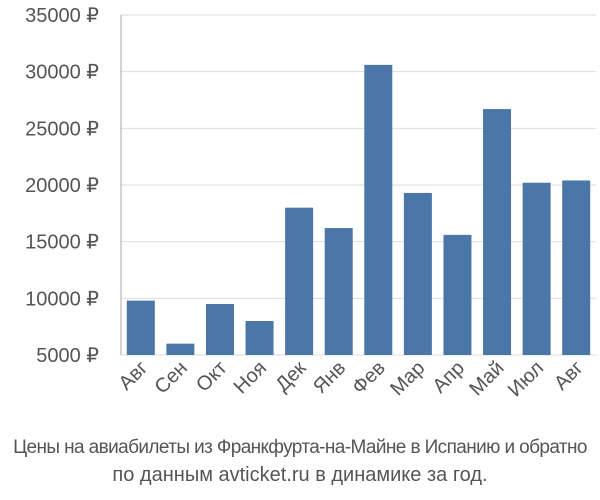 Image resolution: width=600 pixels, height=500 pixels. I want to click on x-tick-label: Сен, so click(170, 377).